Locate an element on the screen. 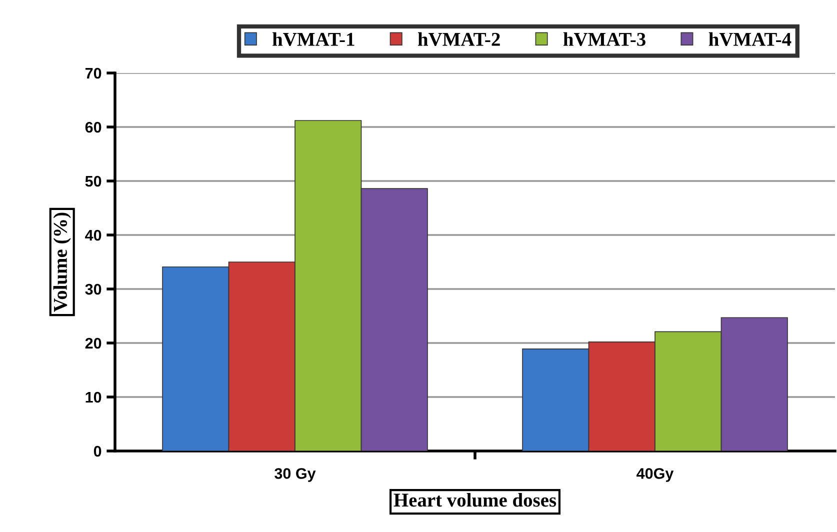 The width and height of the screenshot is (837, 532). legend-label: hVMAT-2 is located at coordinates (459, 39).